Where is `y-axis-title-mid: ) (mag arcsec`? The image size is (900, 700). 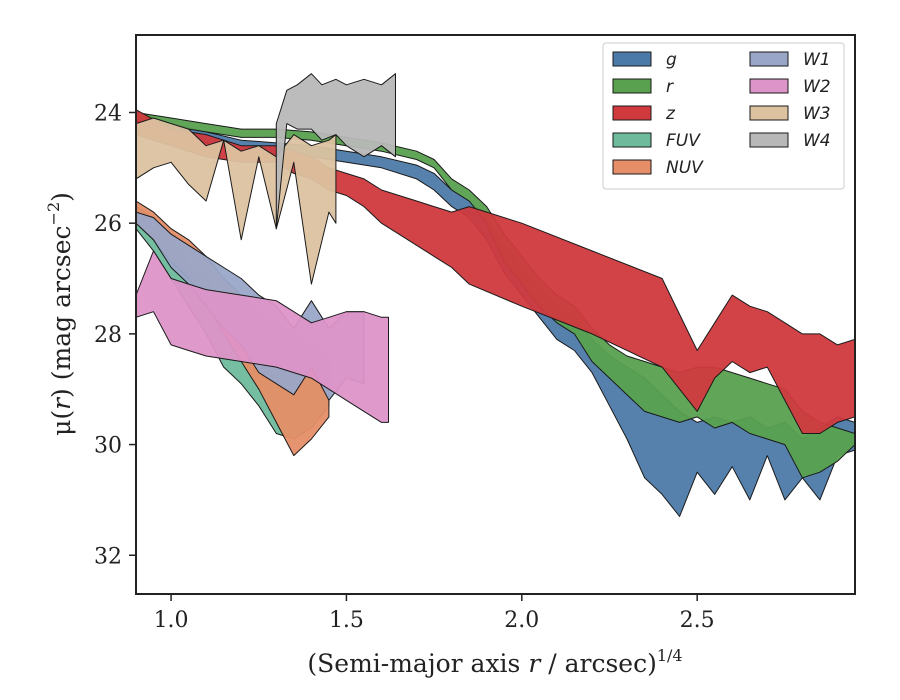 y-axis-title-mid: ) (mag arcsec is located at coordinates (61, 311).